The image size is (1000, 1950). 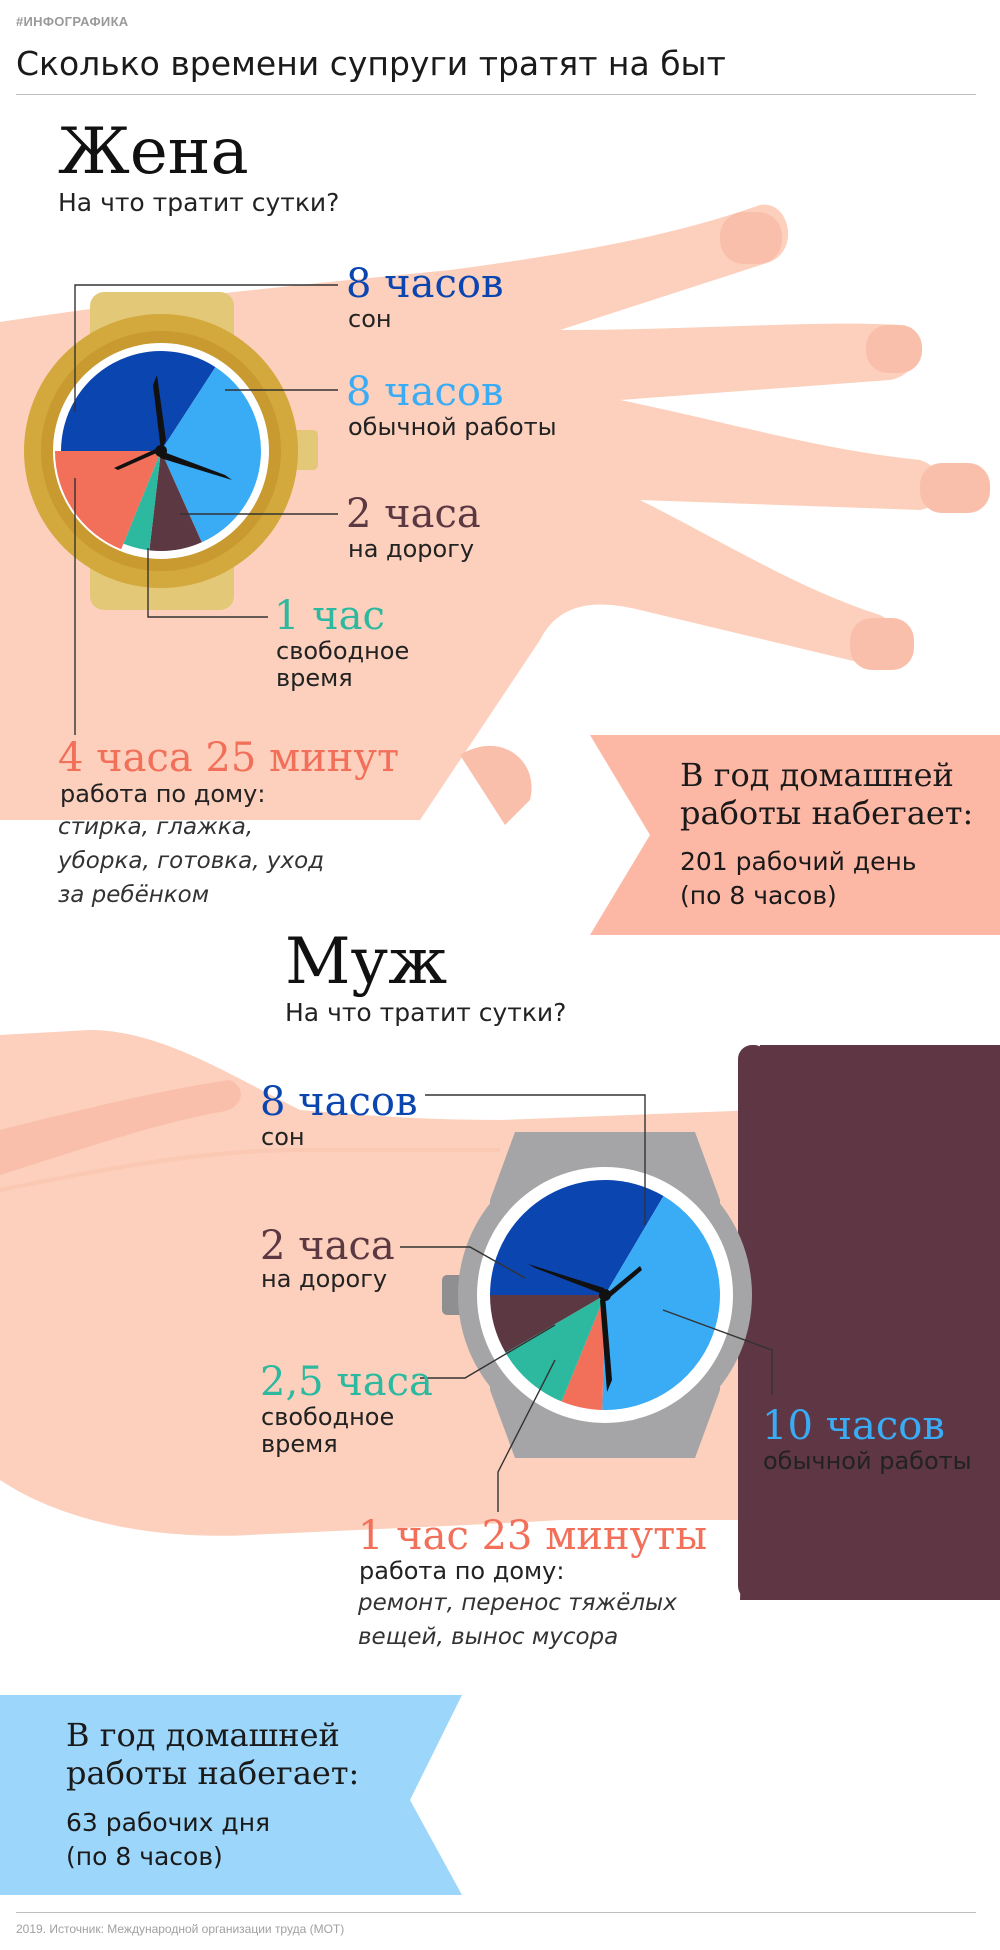 What do you see at coordinates (327, 1246) in the screenshot?
I see `husband-commute-amount: 2 часа` at bounding box center [327, 1246].